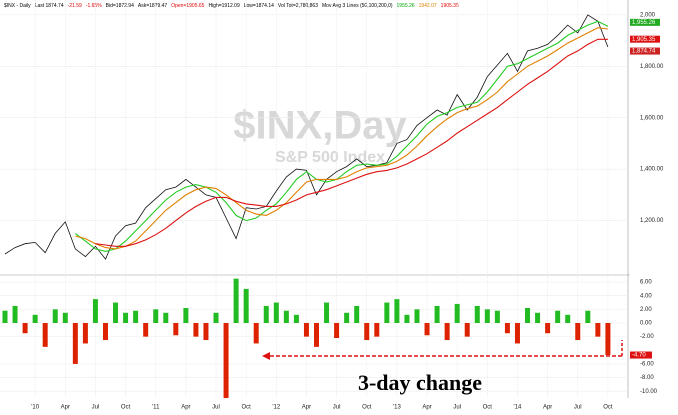 The image size is (678, 415). Describe the element at coordinates (639, 356) in the screenshot. I see `last-marker-label: -4.70` at that location.